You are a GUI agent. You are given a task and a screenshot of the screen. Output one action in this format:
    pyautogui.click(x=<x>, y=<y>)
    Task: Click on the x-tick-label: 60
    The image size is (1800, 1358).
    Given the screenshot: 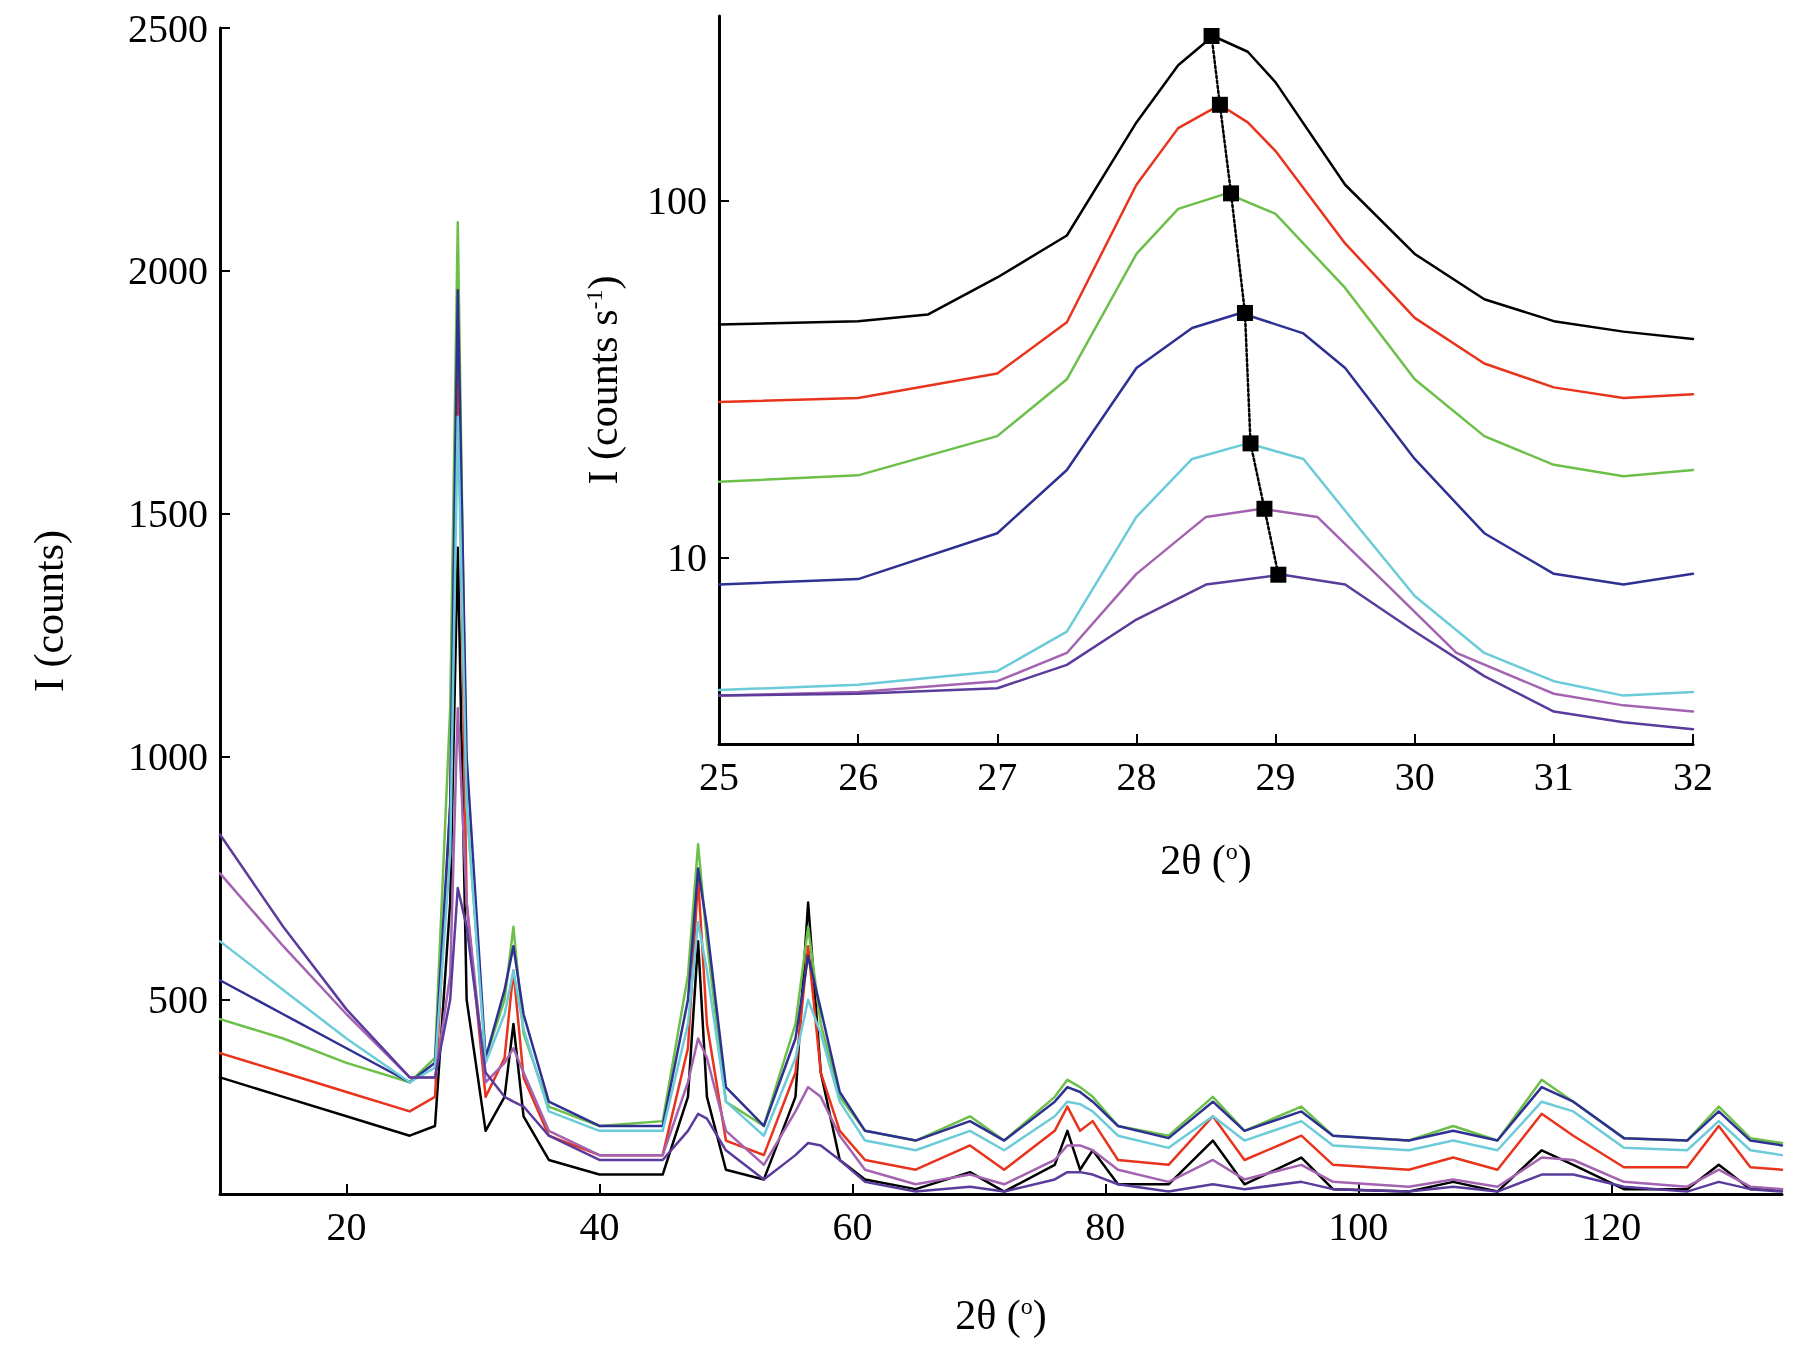 What is the action you would take?
    pyautogui.click(x=852, y=1226)
    